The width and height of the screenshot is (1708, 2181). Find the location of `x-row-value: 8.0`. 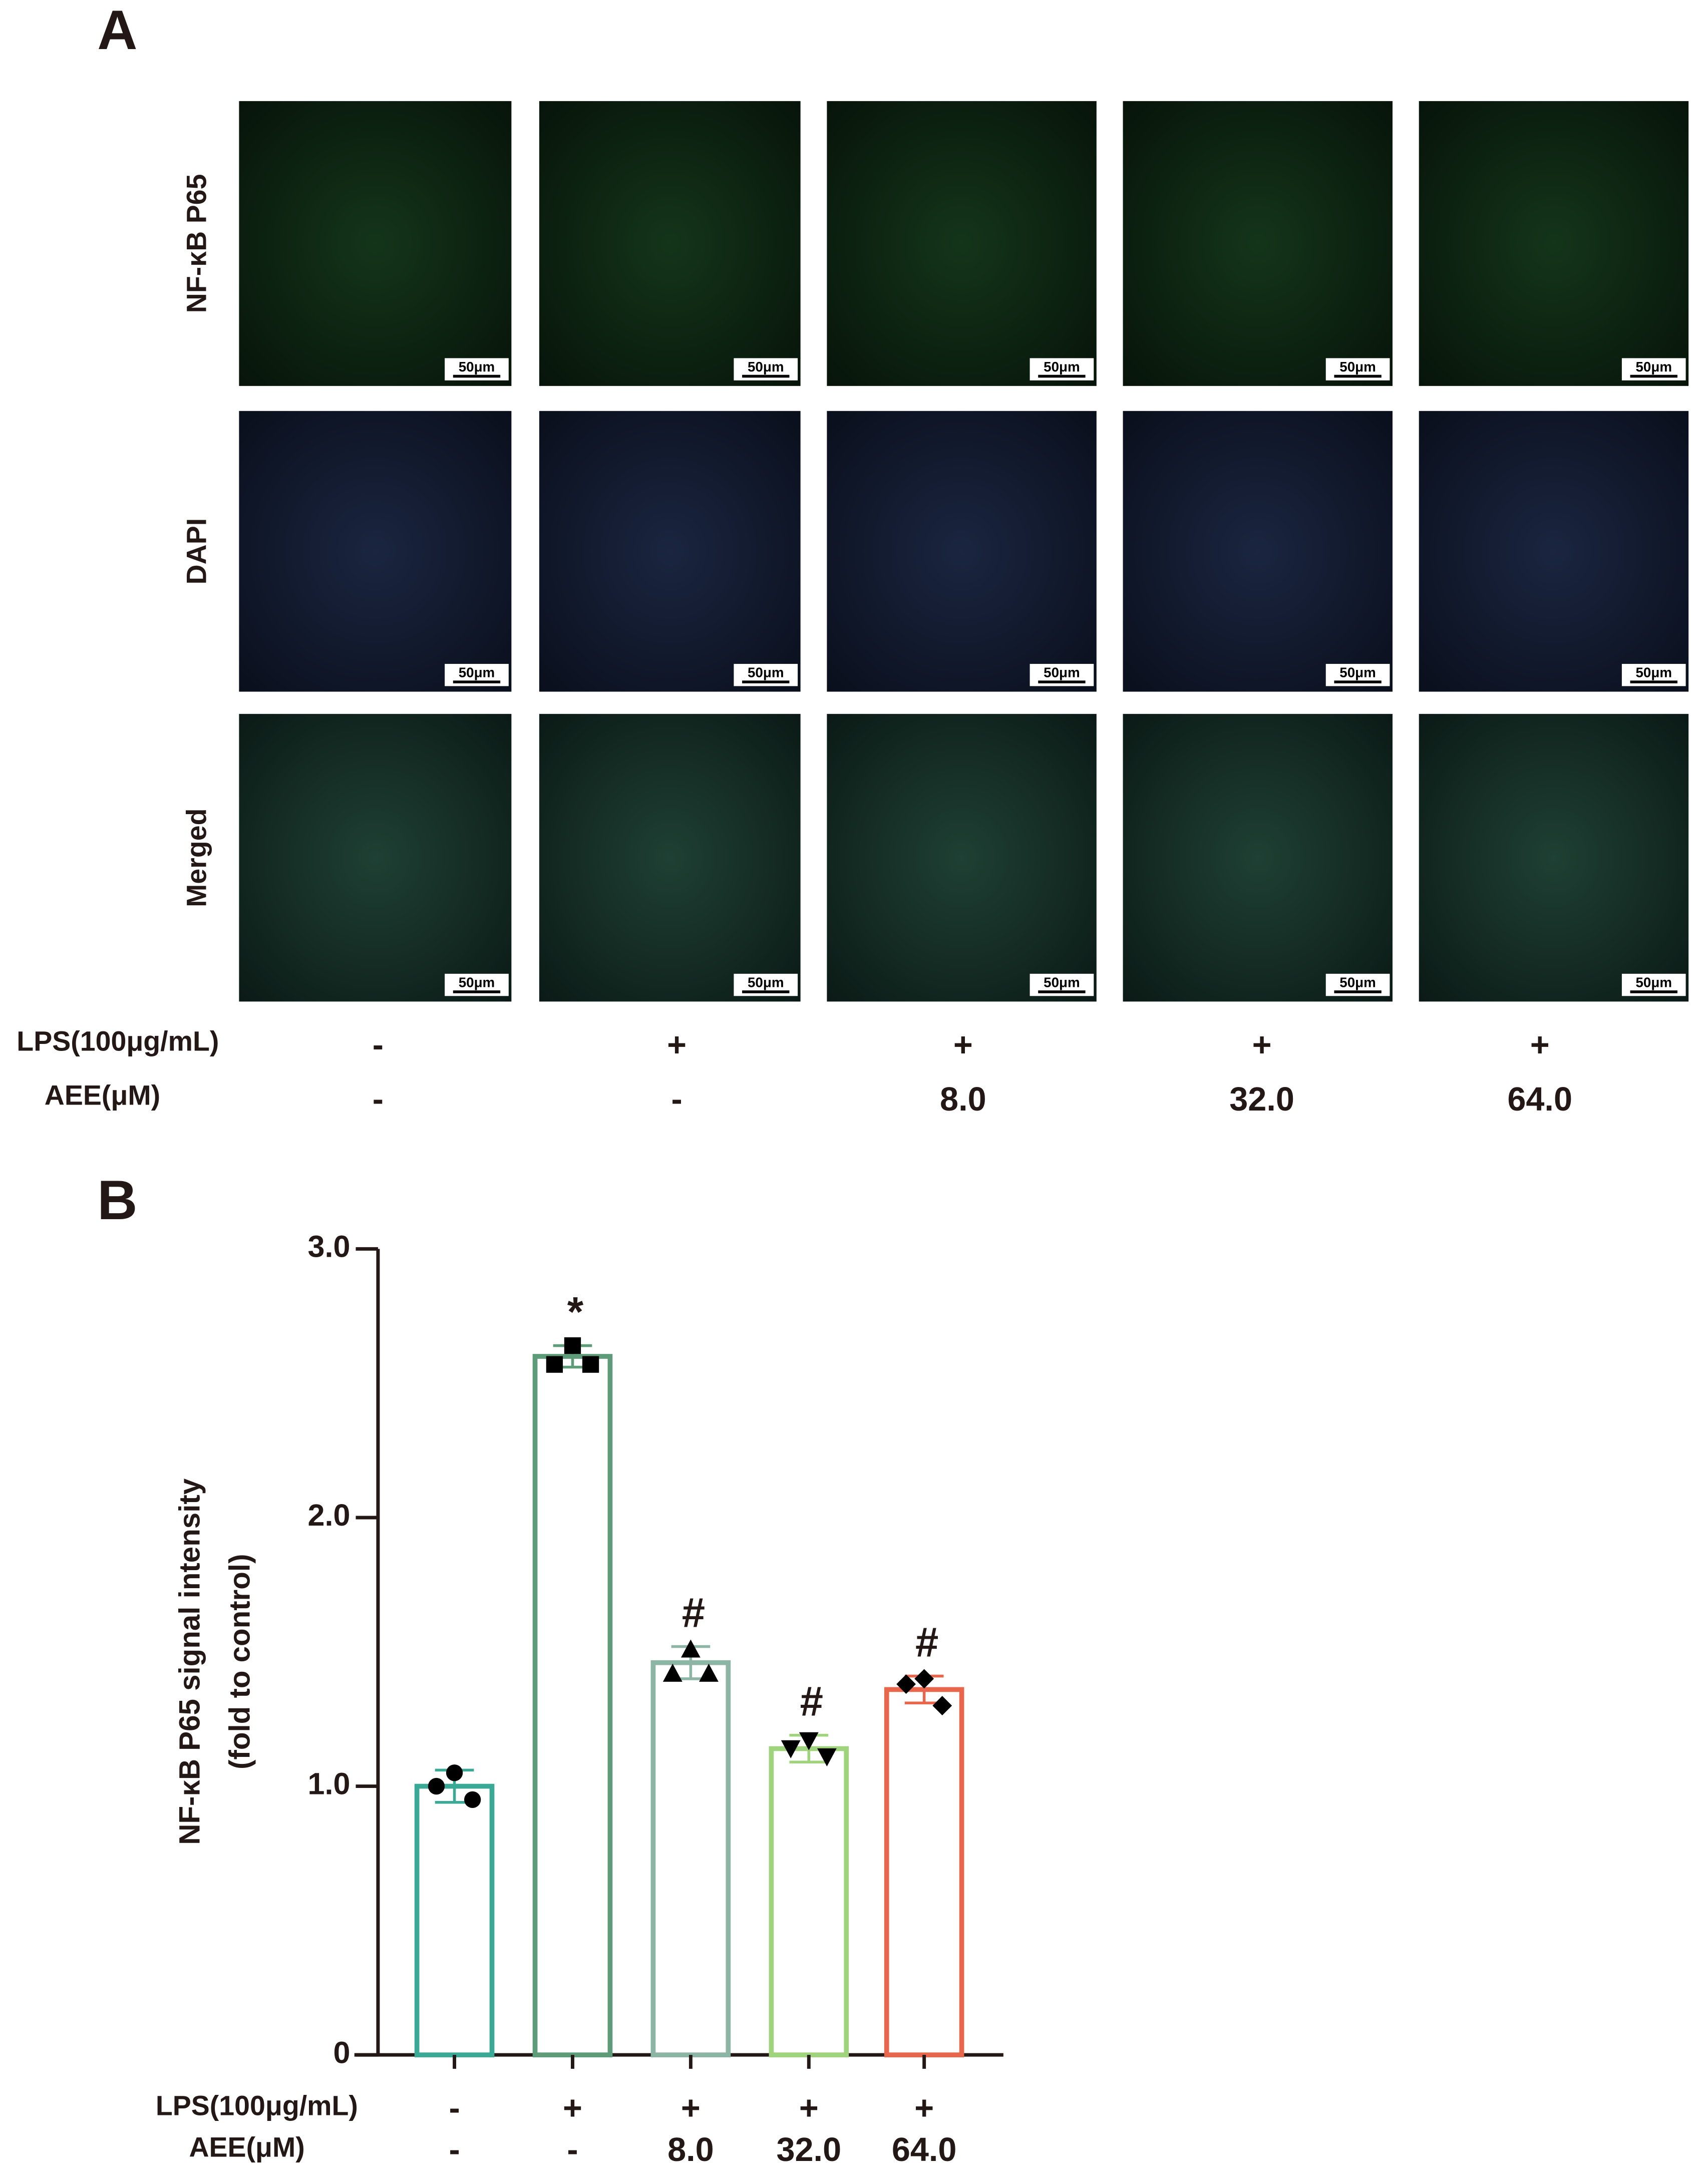

x-row-value: 8.0 is located at coordinates (690, 2149).